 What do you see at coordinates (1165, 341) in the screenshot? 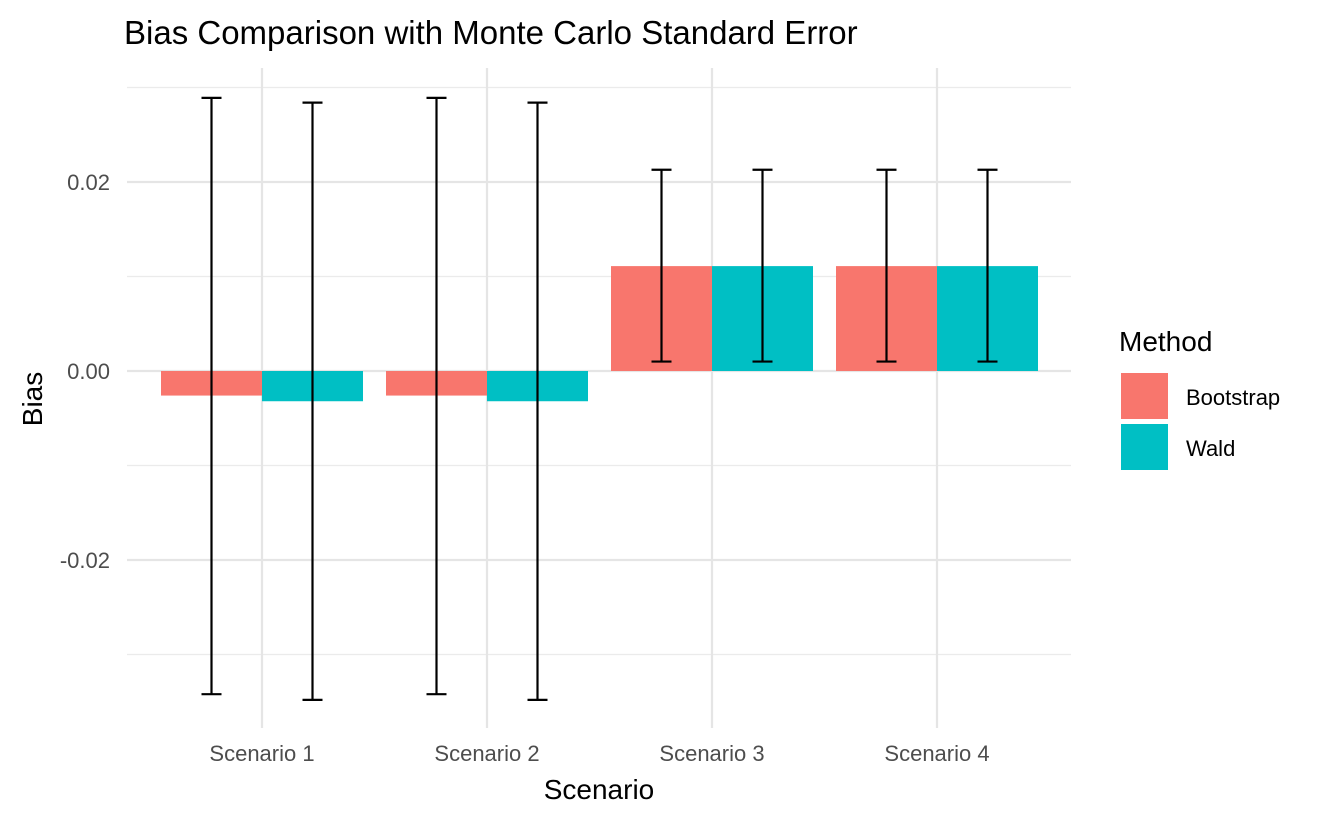
I see `legend-title: Method` at bounding box center [1165, 341].